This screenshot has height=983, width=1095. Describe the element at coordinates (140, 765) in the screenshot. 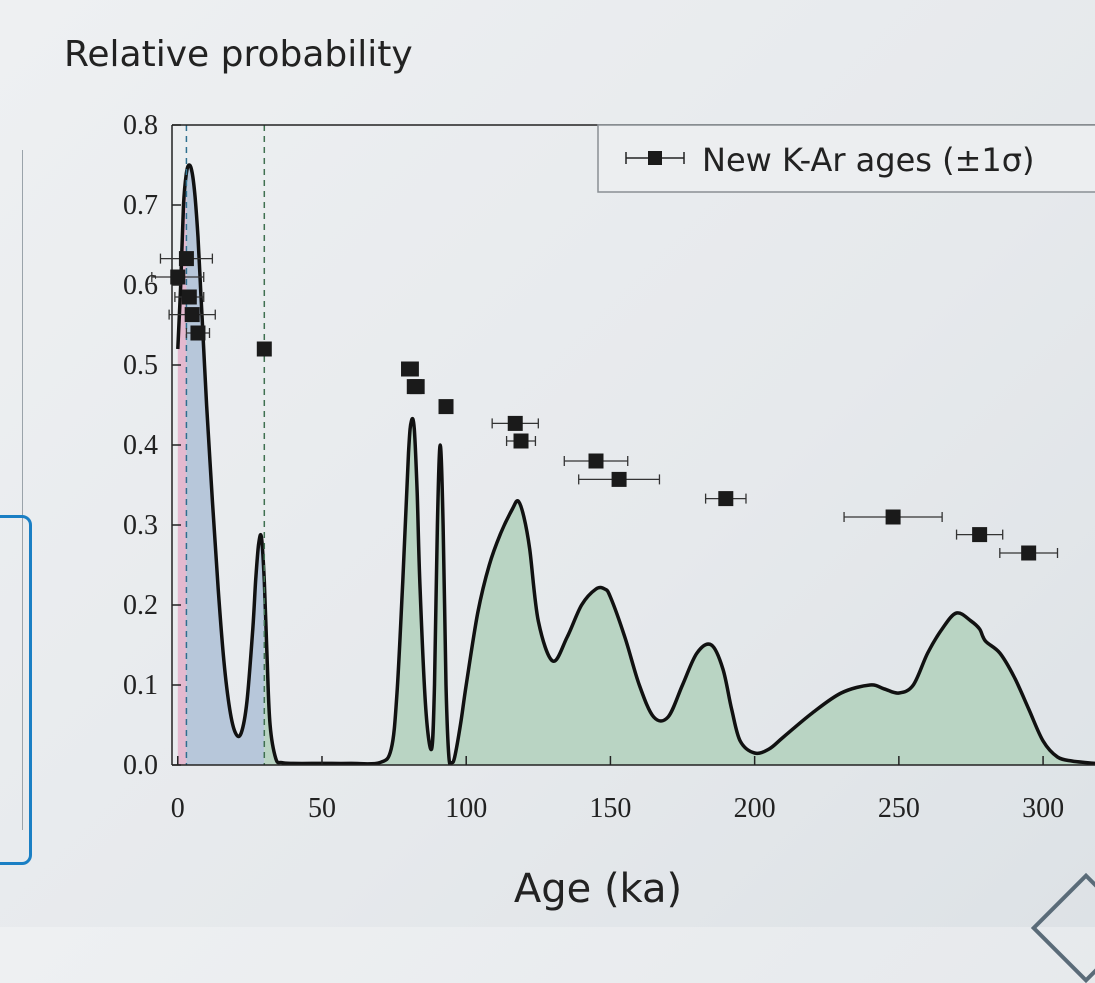

I see `y-tick-label: 0.0` at that location.